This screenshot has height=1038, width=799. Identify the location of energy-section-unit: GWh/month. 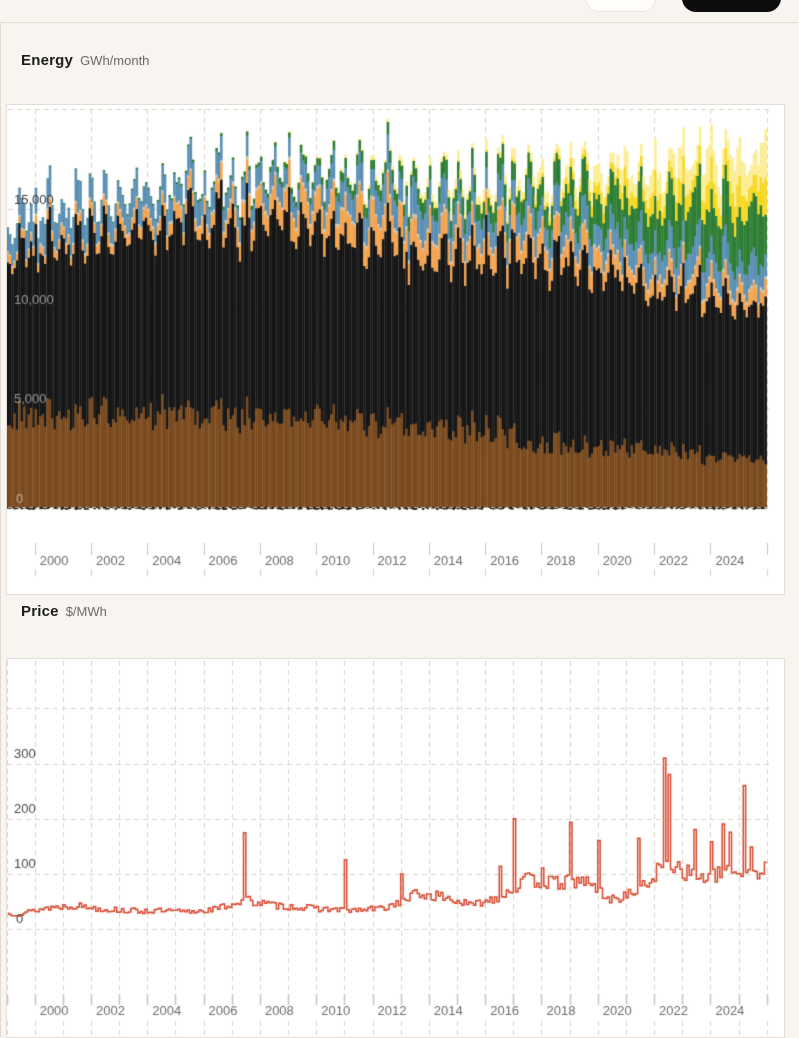
(115, 60).